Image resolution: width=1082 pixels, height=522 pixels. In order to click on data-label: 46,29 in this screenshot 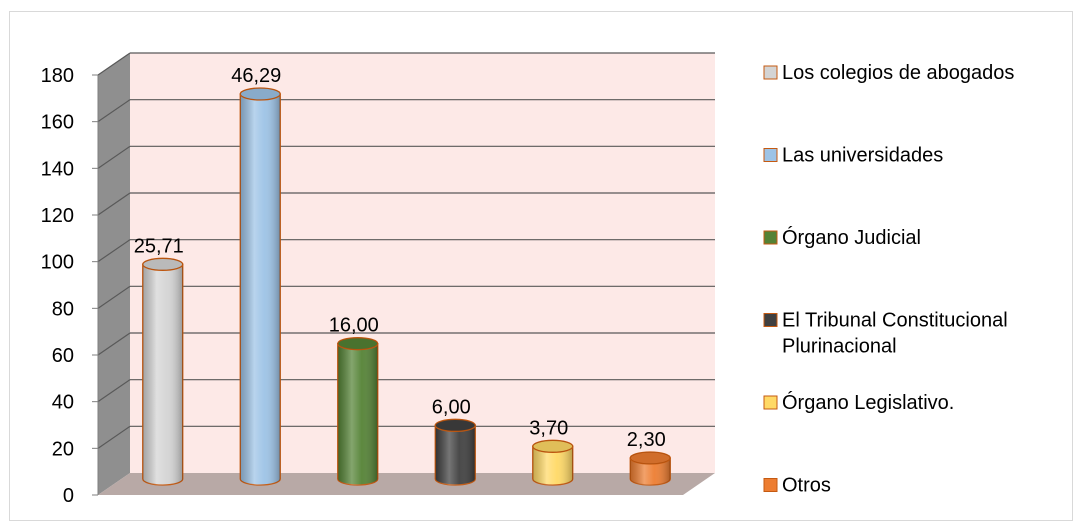, I will do `click(256, 76)`.